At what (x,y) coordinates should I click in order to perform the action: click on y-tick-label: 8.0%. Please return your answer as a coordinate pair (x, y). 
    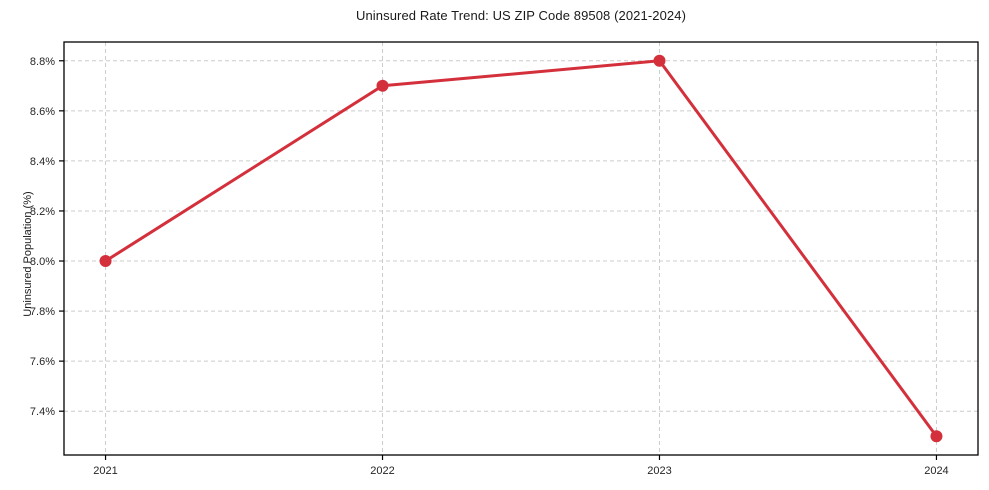
    Looking at the image, I should click on (42, 262).